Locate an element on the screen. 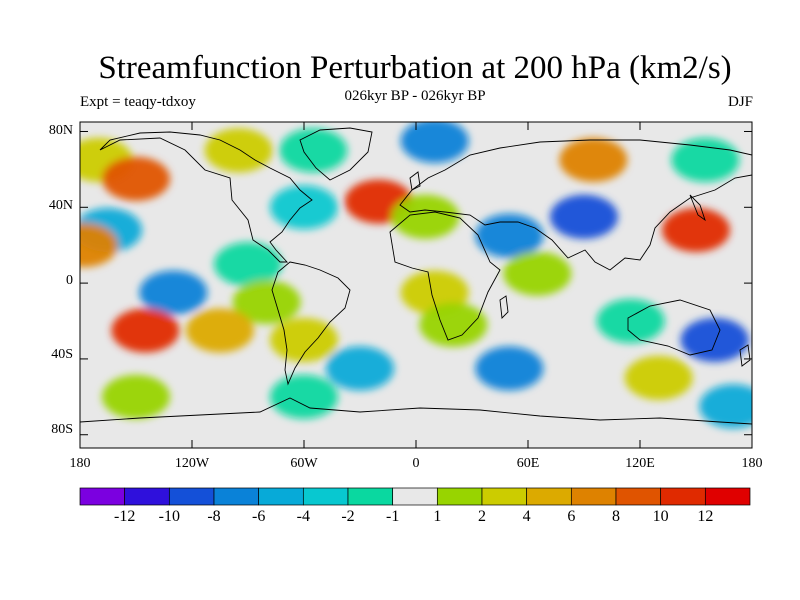  x-tick-label: 120W is located at coordinates (192, 463).